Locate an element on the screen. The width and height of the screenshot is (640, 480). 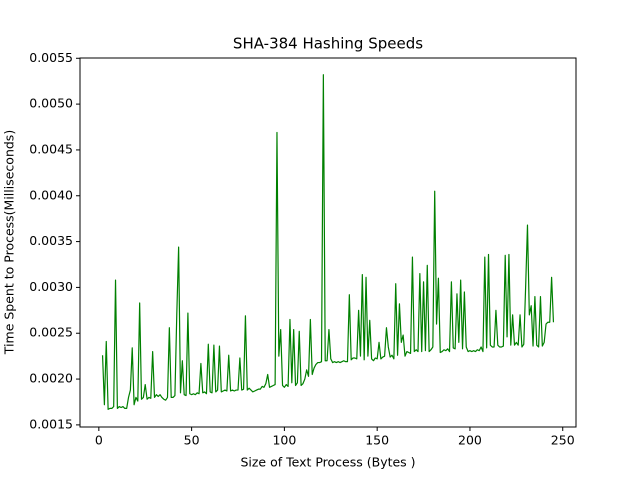
x-tick-label: 100 is located at coordinates (284, 440).